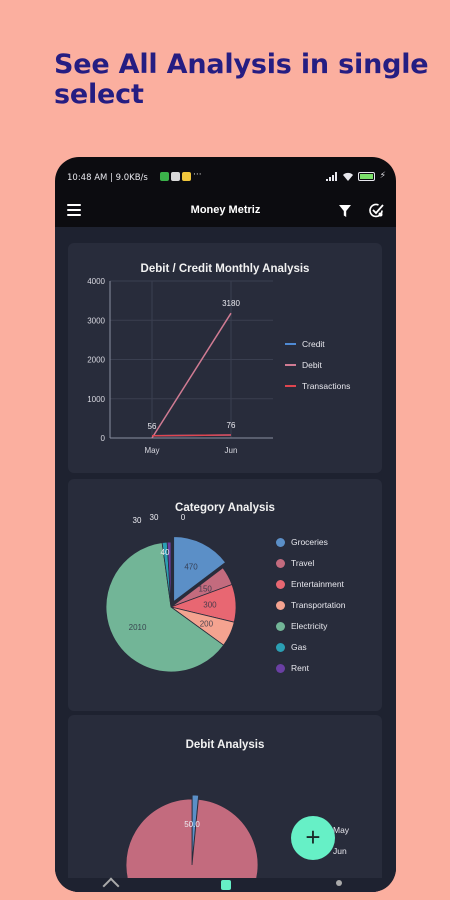 This screenshot has height=900, width=450. I want to click on y-tick-label: 4000, so click(96, 281).